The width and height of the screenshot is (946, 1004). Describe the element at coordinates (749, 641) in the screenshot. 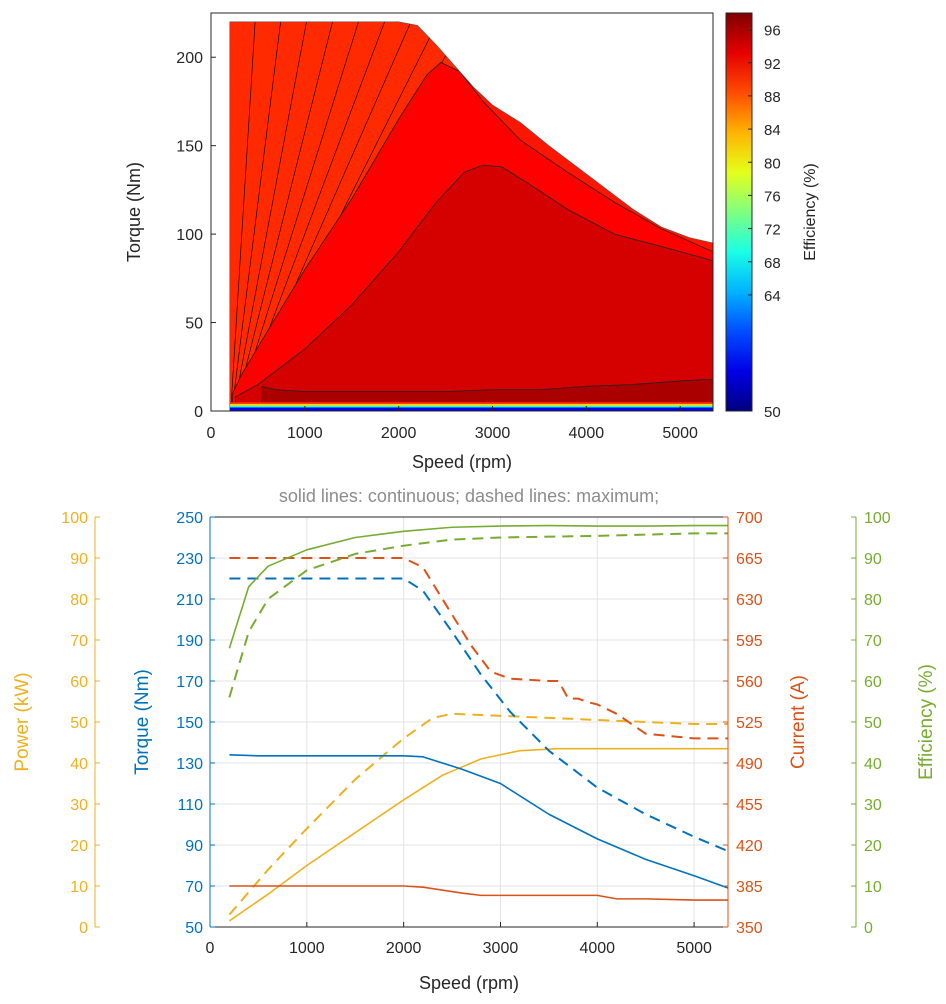

I see `current-tick-label: 595` at that location.